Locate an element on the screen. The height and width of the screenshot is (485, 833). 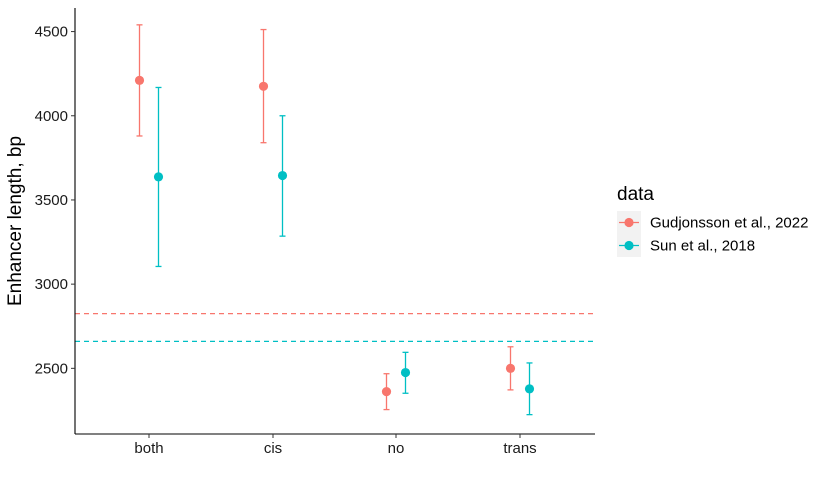
x-ticks: both cis no trans is located at coordinates (335, 445).